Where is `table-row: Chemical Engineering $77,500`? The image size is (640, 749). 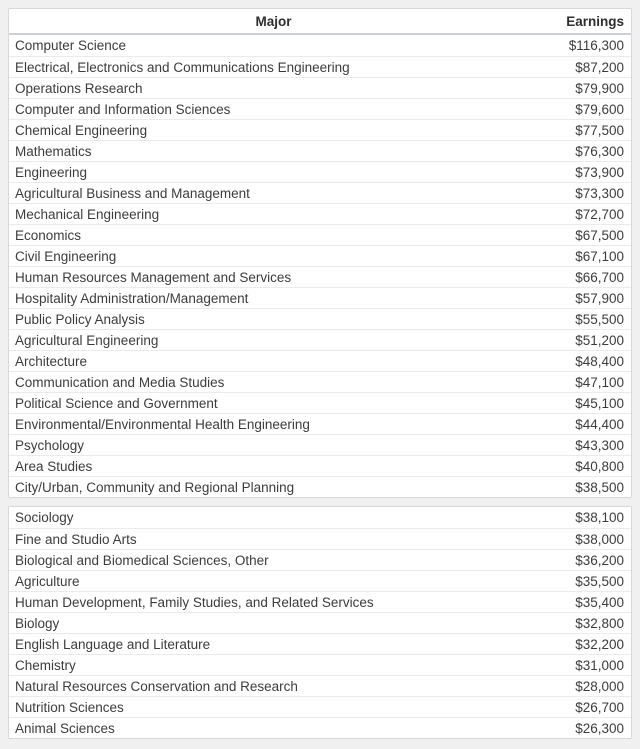 table-row: Chemical Engineering $77,500 is located at coordinates (320, 129).